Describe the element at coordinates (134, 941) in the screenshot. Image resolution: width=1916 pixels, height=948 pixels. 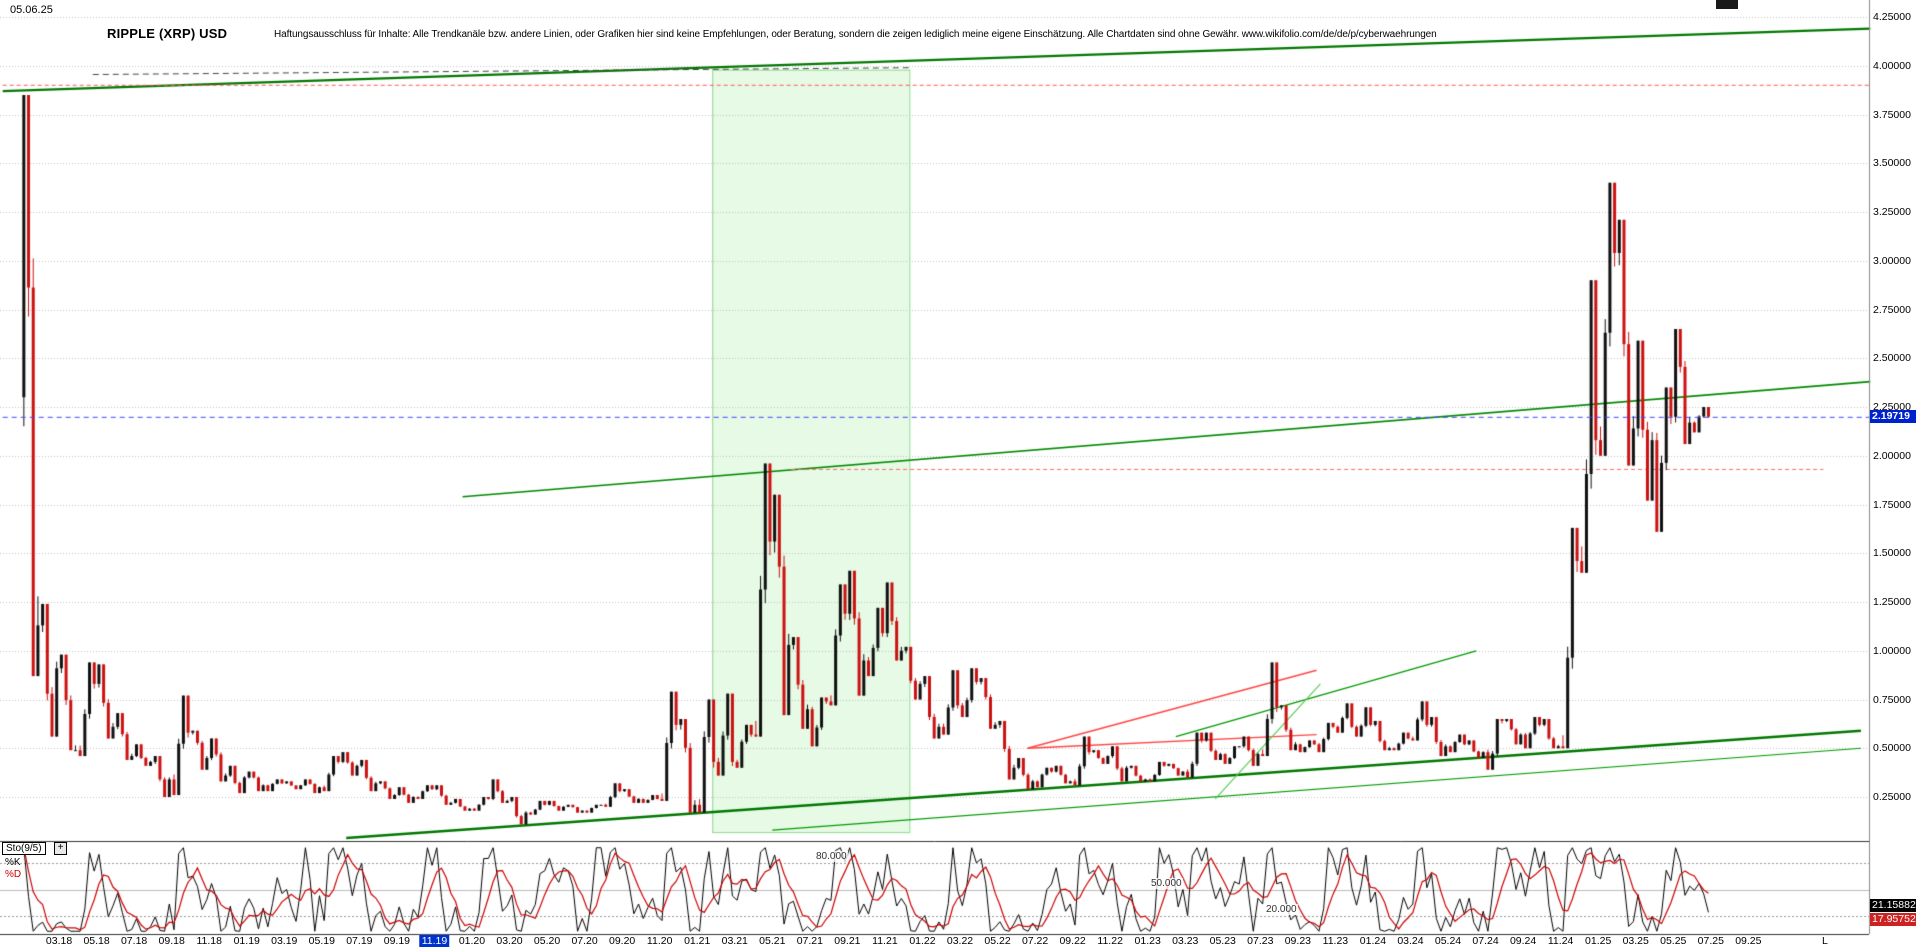
I see `time-axis-label: 07.18` at that location.